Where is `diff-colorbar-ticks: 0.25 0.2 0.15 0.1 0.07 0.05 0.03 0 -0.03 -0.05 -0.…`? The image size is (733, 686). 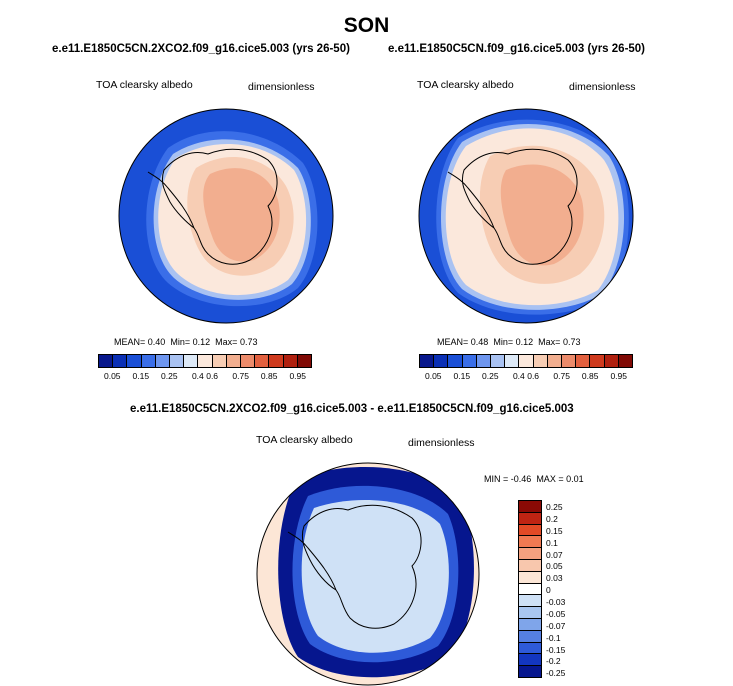
diff-colorbar-ticks: 0.25 0.2 0.15 0.1 0.07 0.05 0.03 0 -0.03 -0.05 -0.… is located at coordinates (566, 589).